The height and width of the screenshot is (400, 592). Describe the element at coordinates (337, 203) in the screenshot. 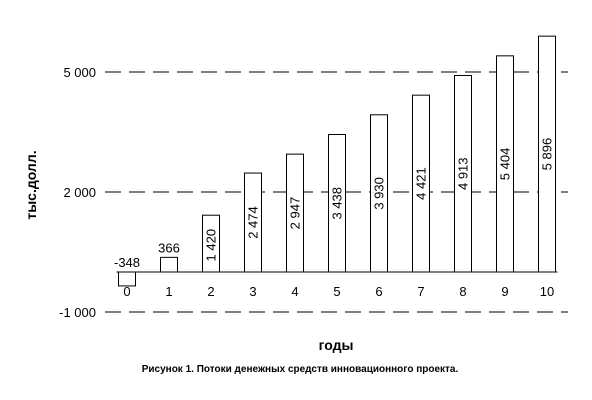

I see `data-label: 3 438` at that location.